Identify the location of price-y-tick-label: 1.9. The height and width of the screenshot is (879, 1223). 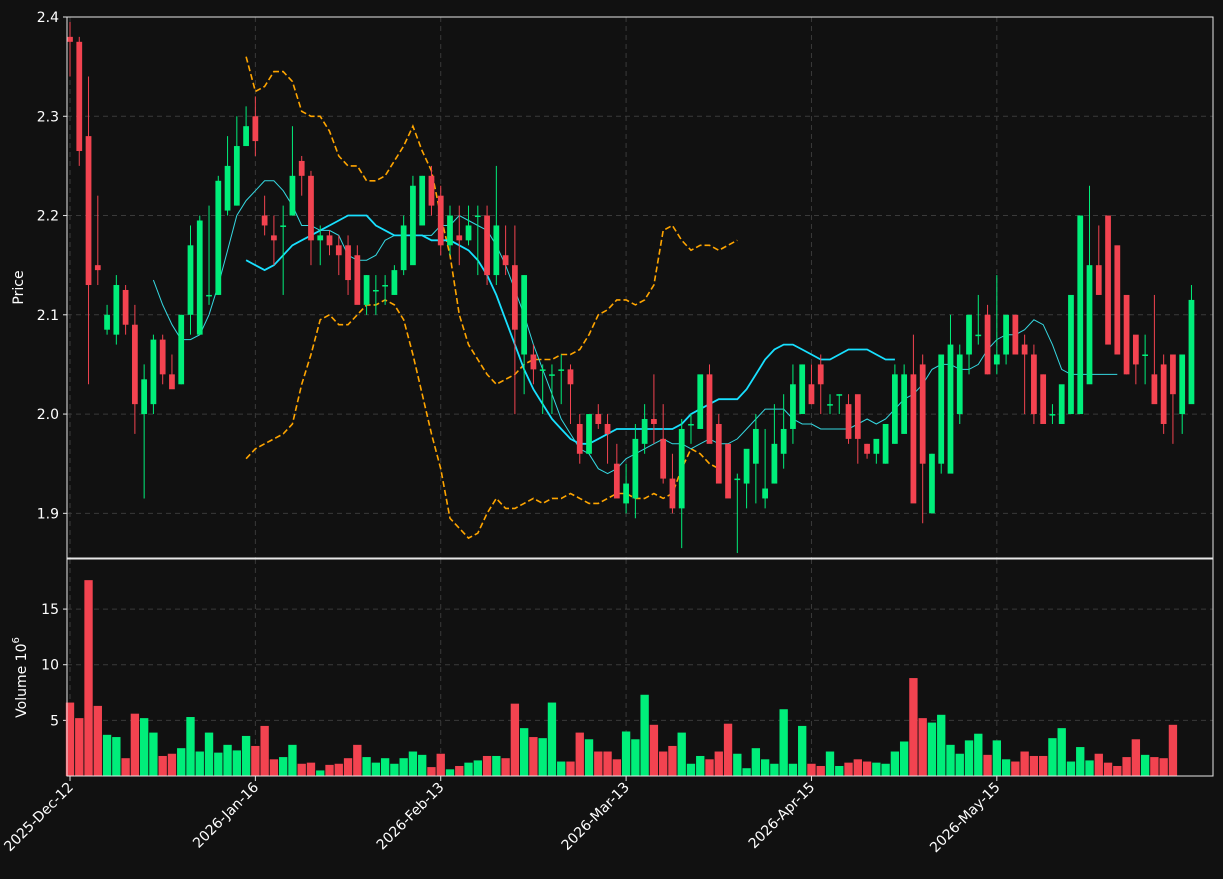
(48, 514).